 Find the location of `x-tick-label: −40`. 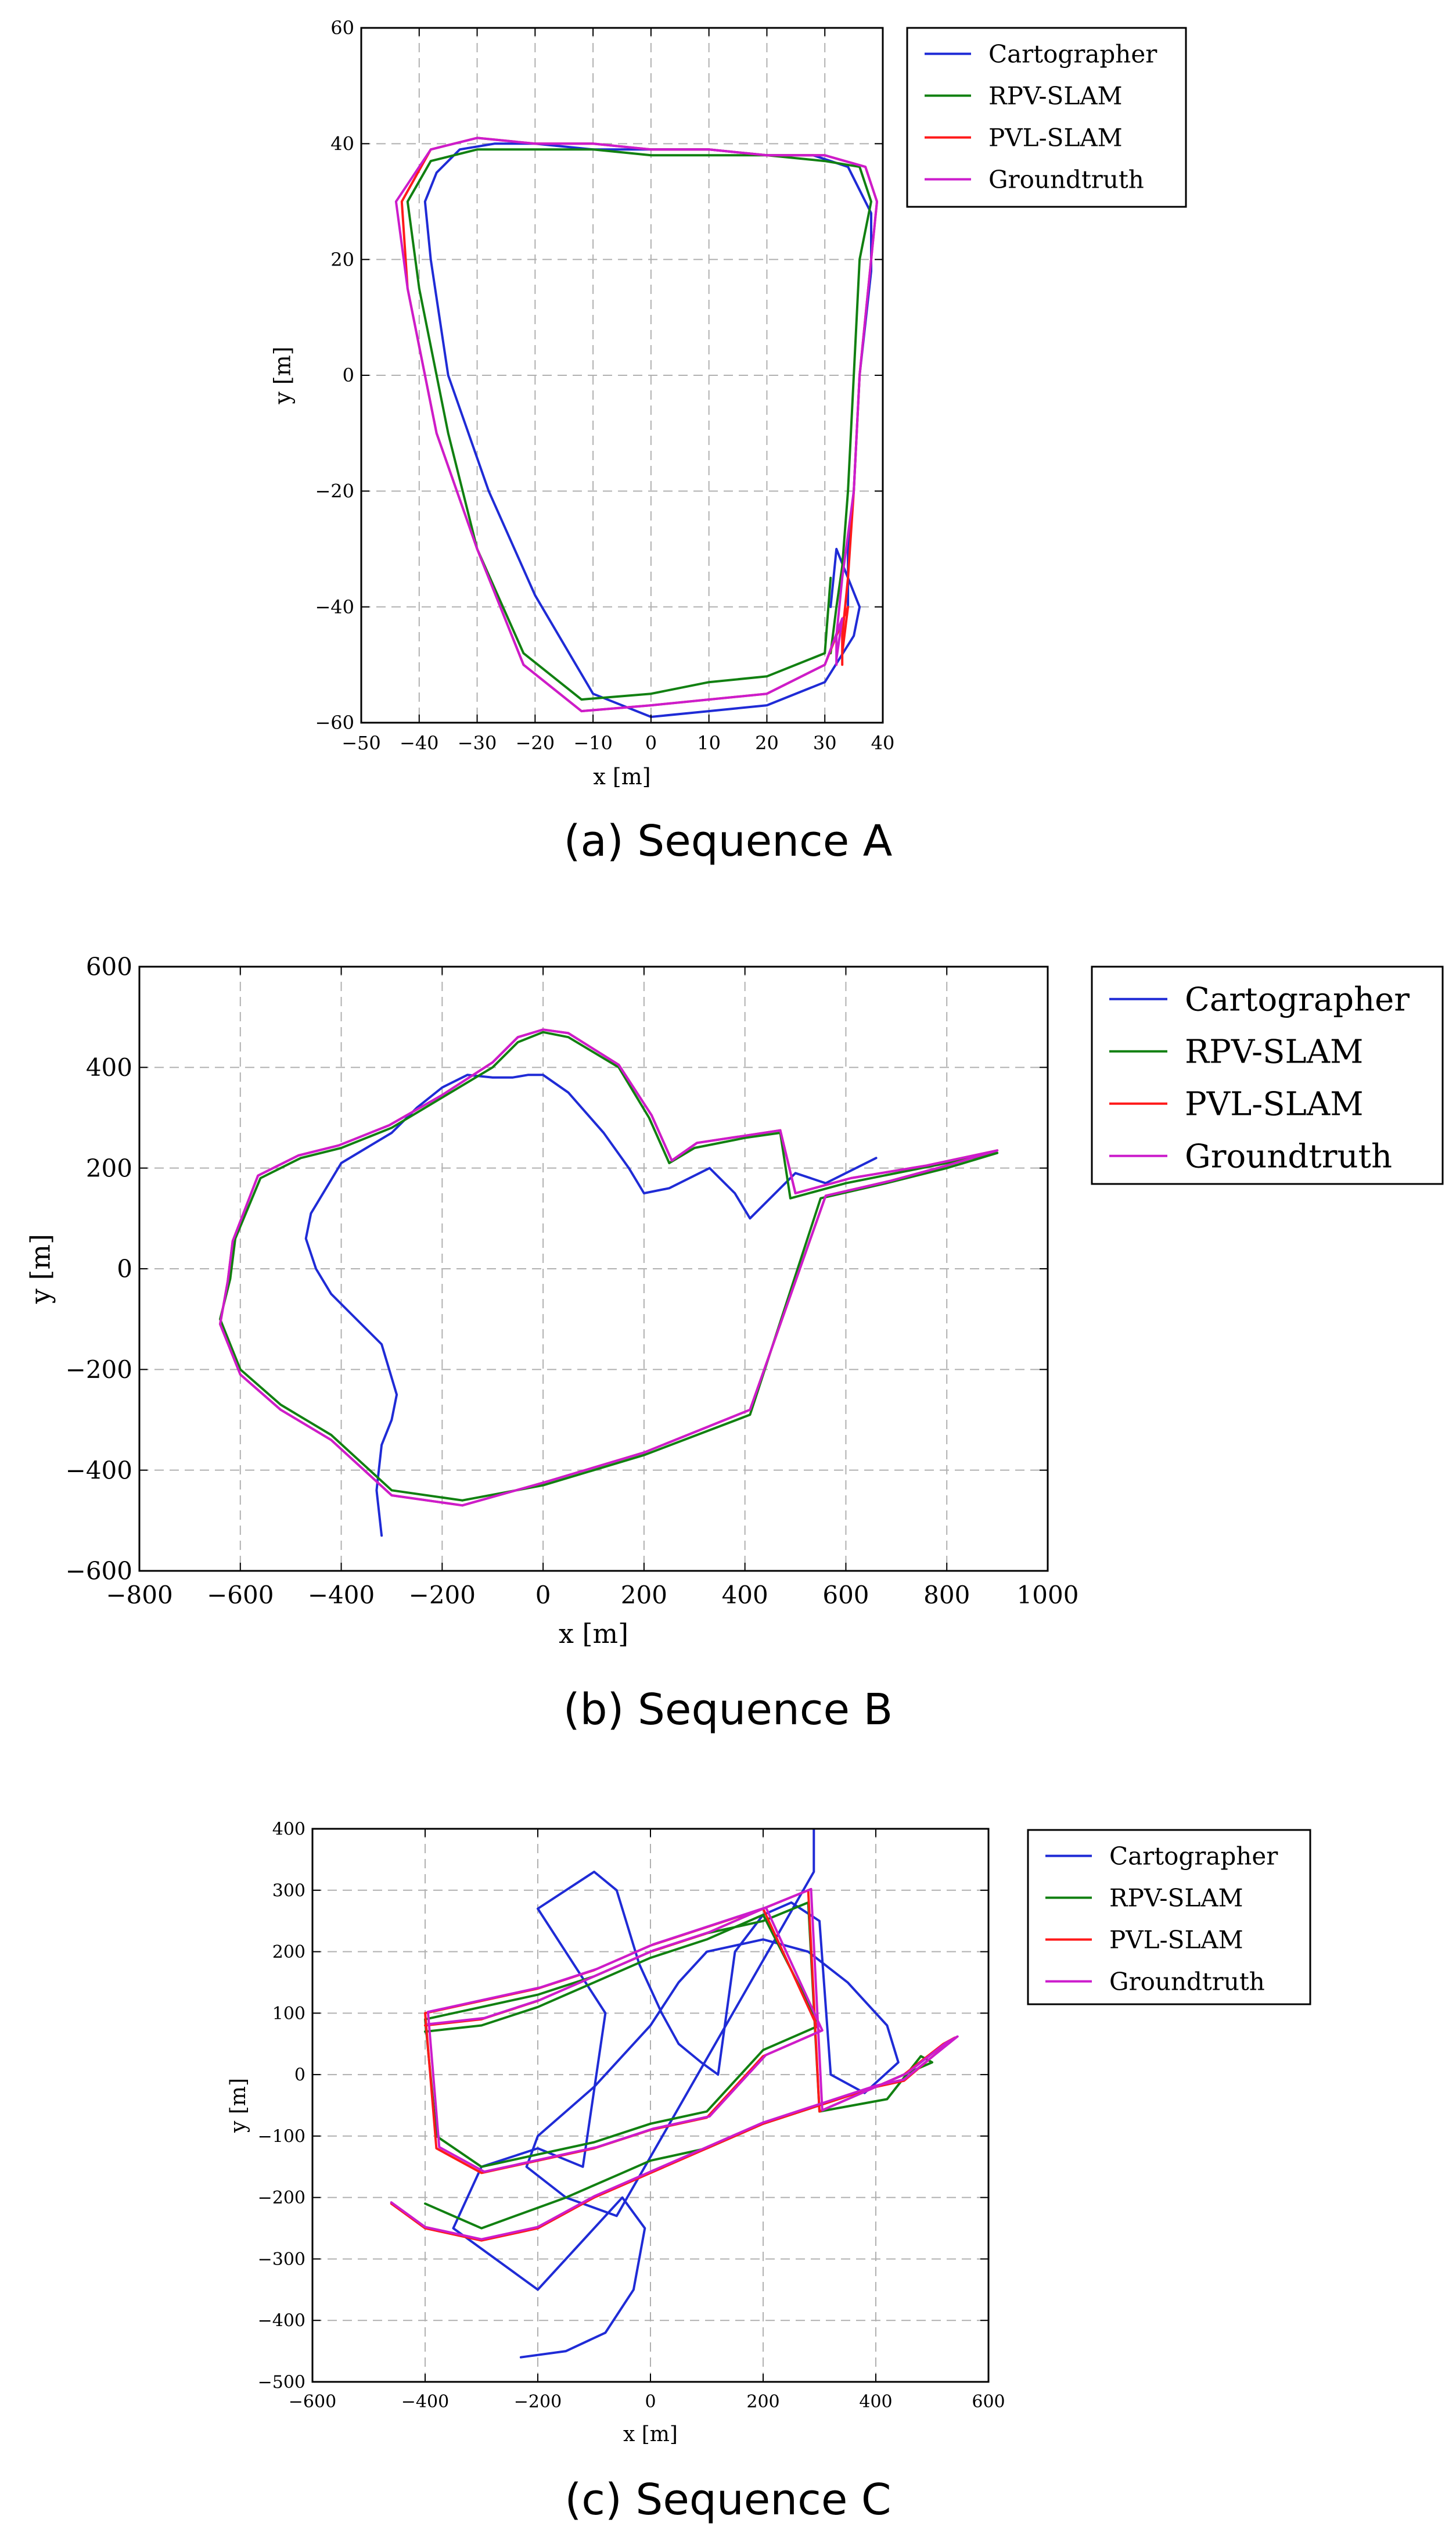

x-tick-label: −40 is located at coordinates (419, 743).